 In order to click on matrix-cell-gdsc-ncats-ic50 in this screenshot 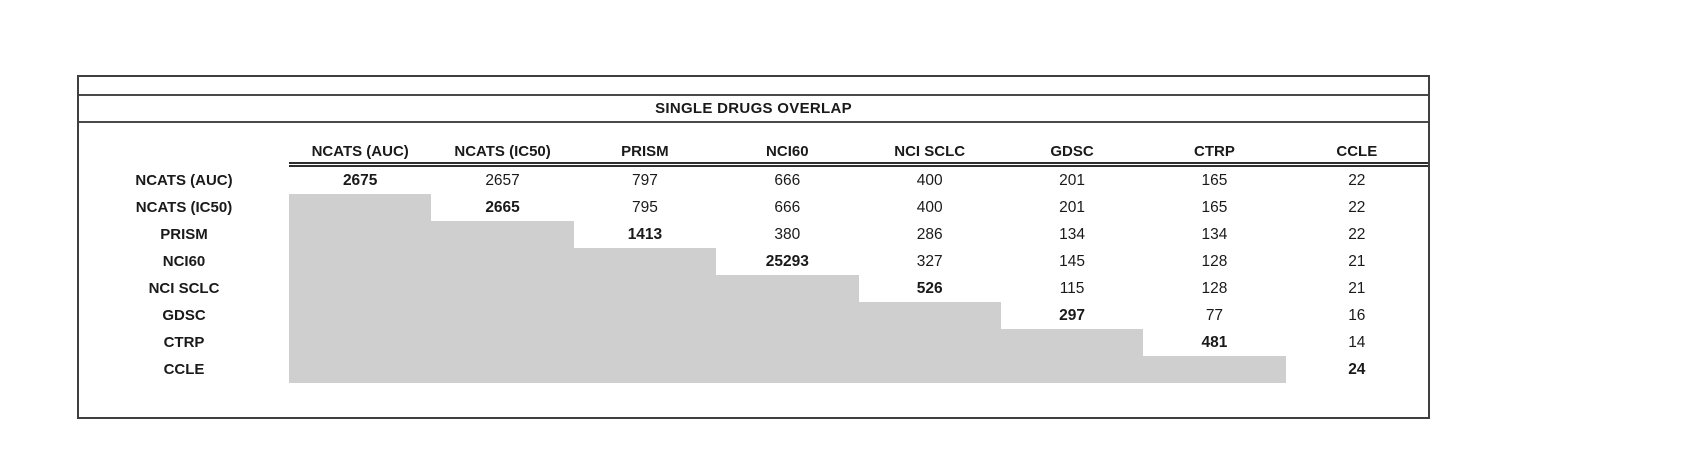, I will do `click(502, 315)`.